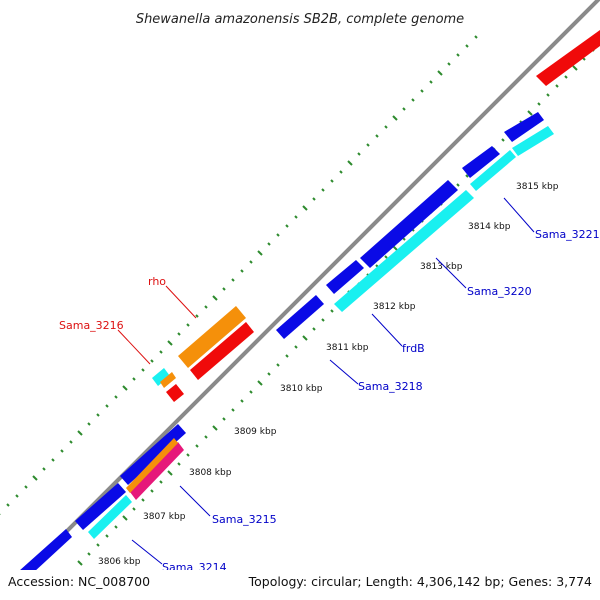 The width and height of the screenshot is (600, 600). I want to click on gene-feature-magenta, so click(157, 471).